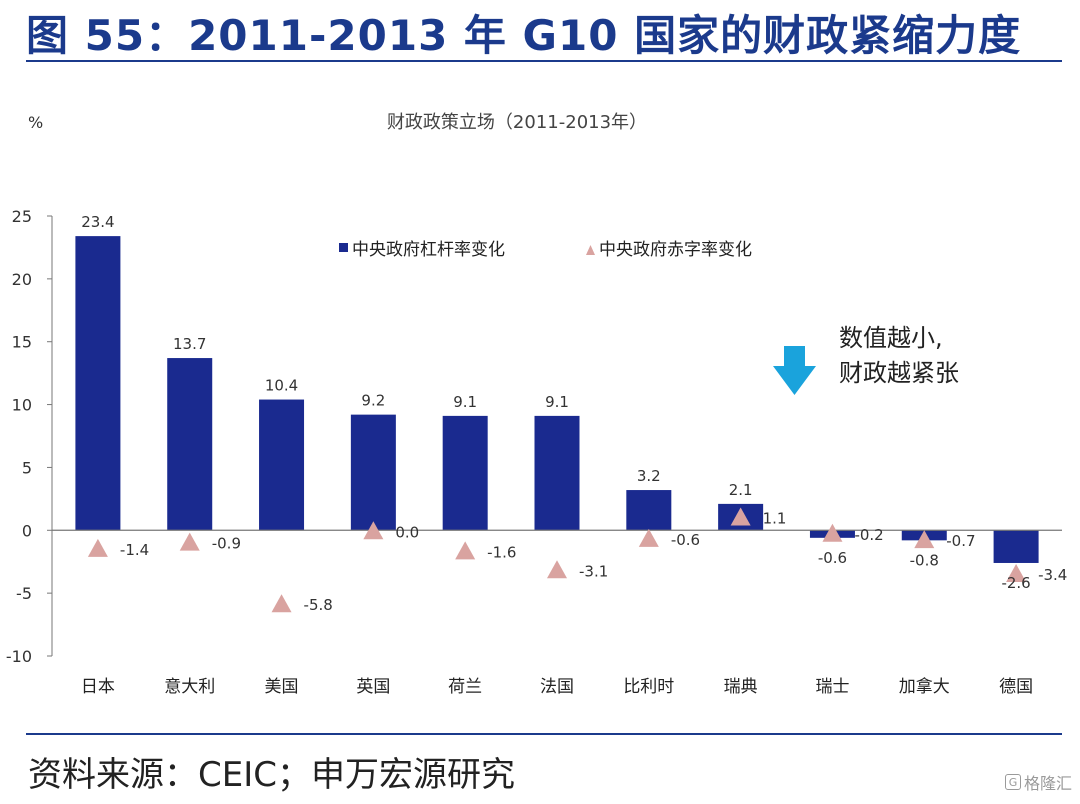 Image resolution: width=1080 pixels, height=804 pixels. What do you see at coordinates (27, 530) in the screenshot?
I see `y-tick-label: 0` at bounding box center [27, 530].